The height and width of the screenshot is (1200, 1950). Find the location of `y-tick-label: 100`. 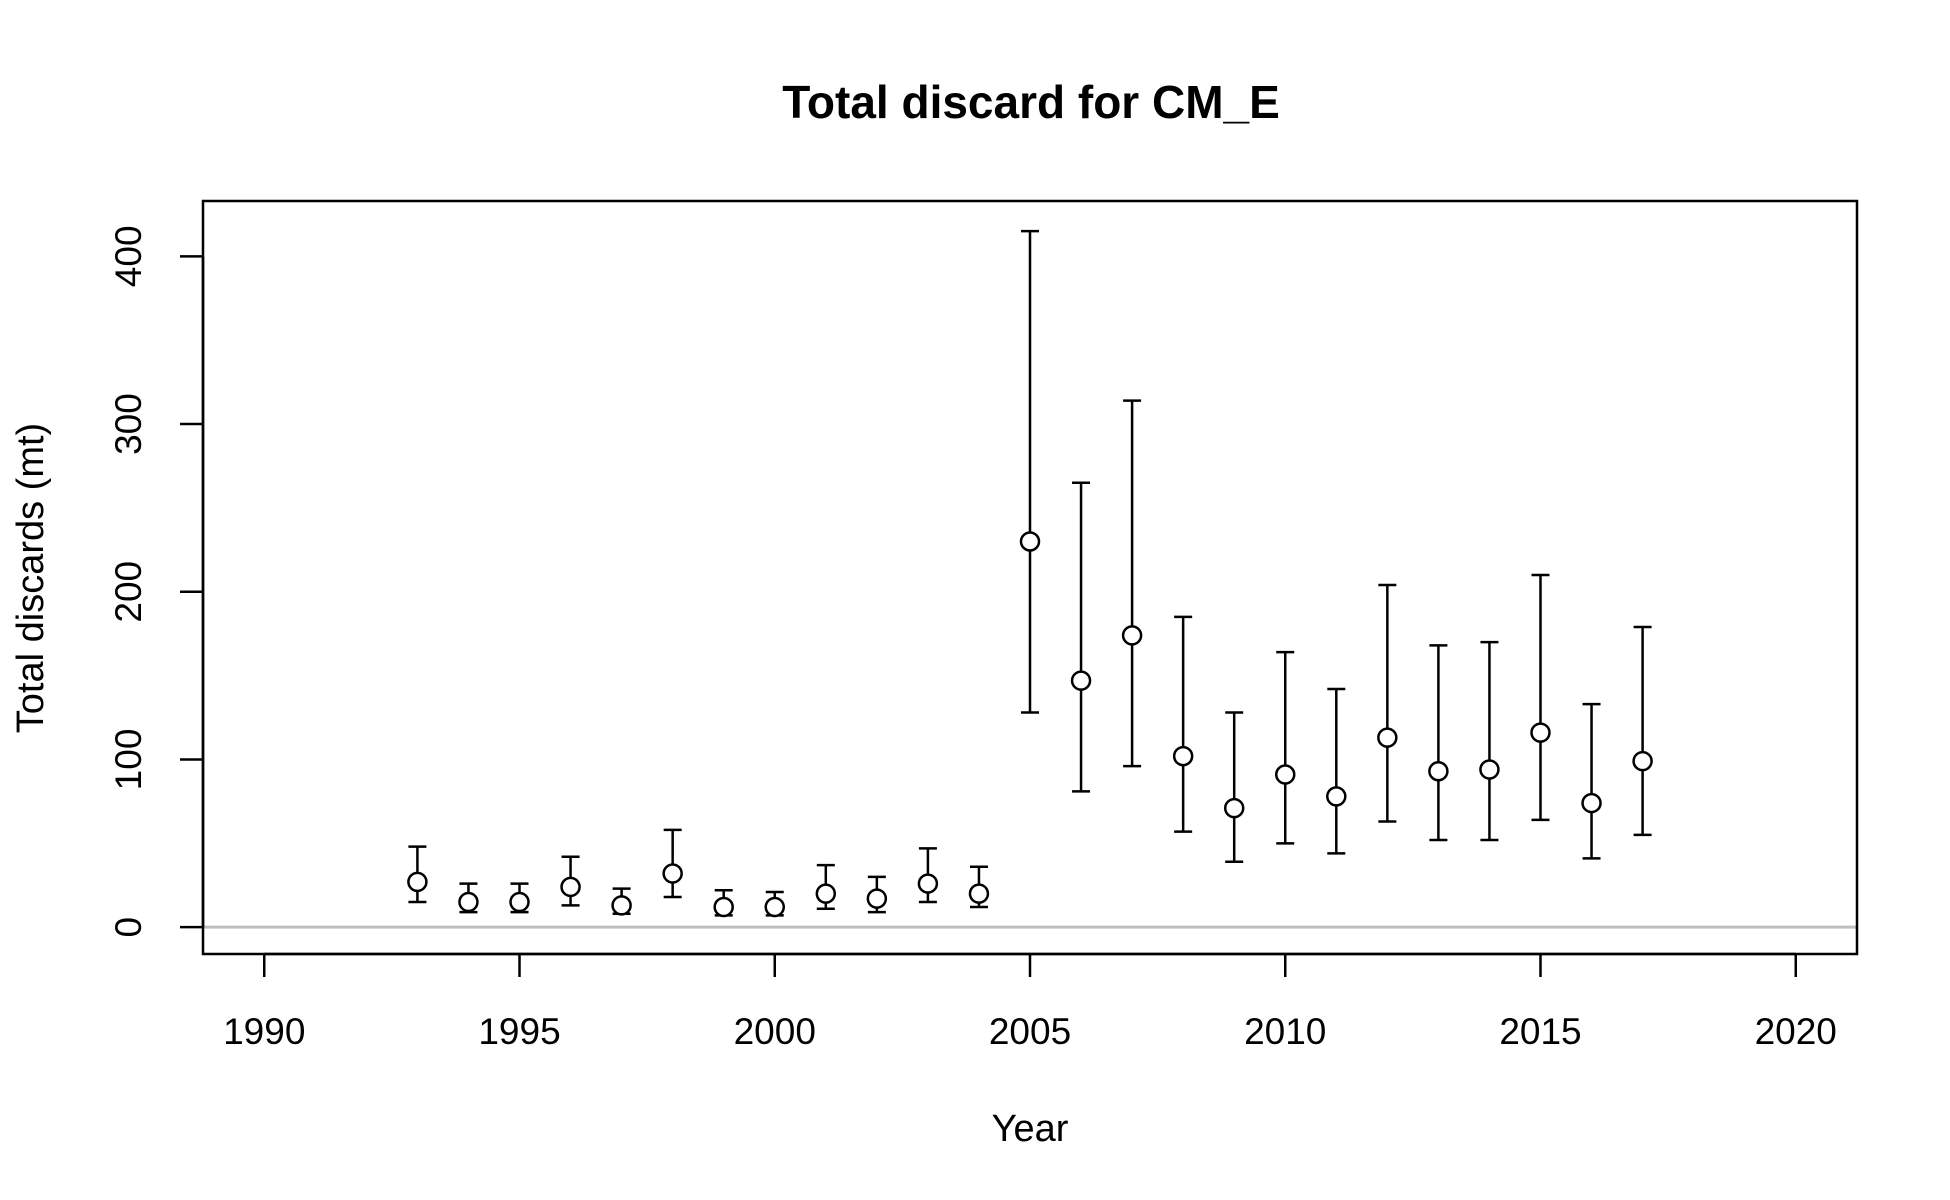

y-tick-label: 100 is located at coordinates (128, 760).